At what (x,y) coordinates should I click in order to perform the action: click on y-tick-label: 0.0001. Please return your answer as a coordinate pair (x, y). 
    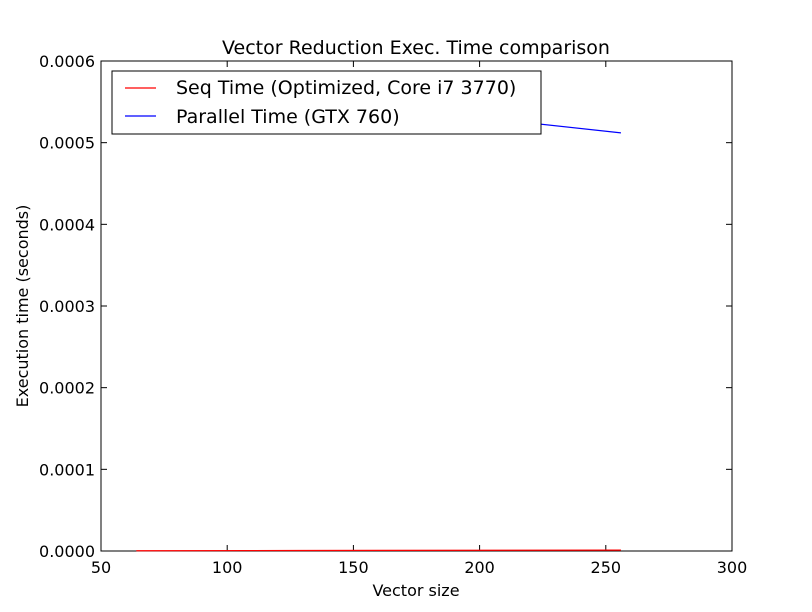
    Looking at the image, I should click on (67, 469).